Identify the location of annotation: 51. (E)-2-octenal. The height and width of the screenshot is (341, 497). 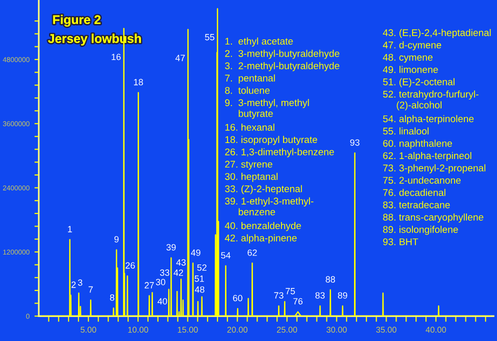
(418, 83).